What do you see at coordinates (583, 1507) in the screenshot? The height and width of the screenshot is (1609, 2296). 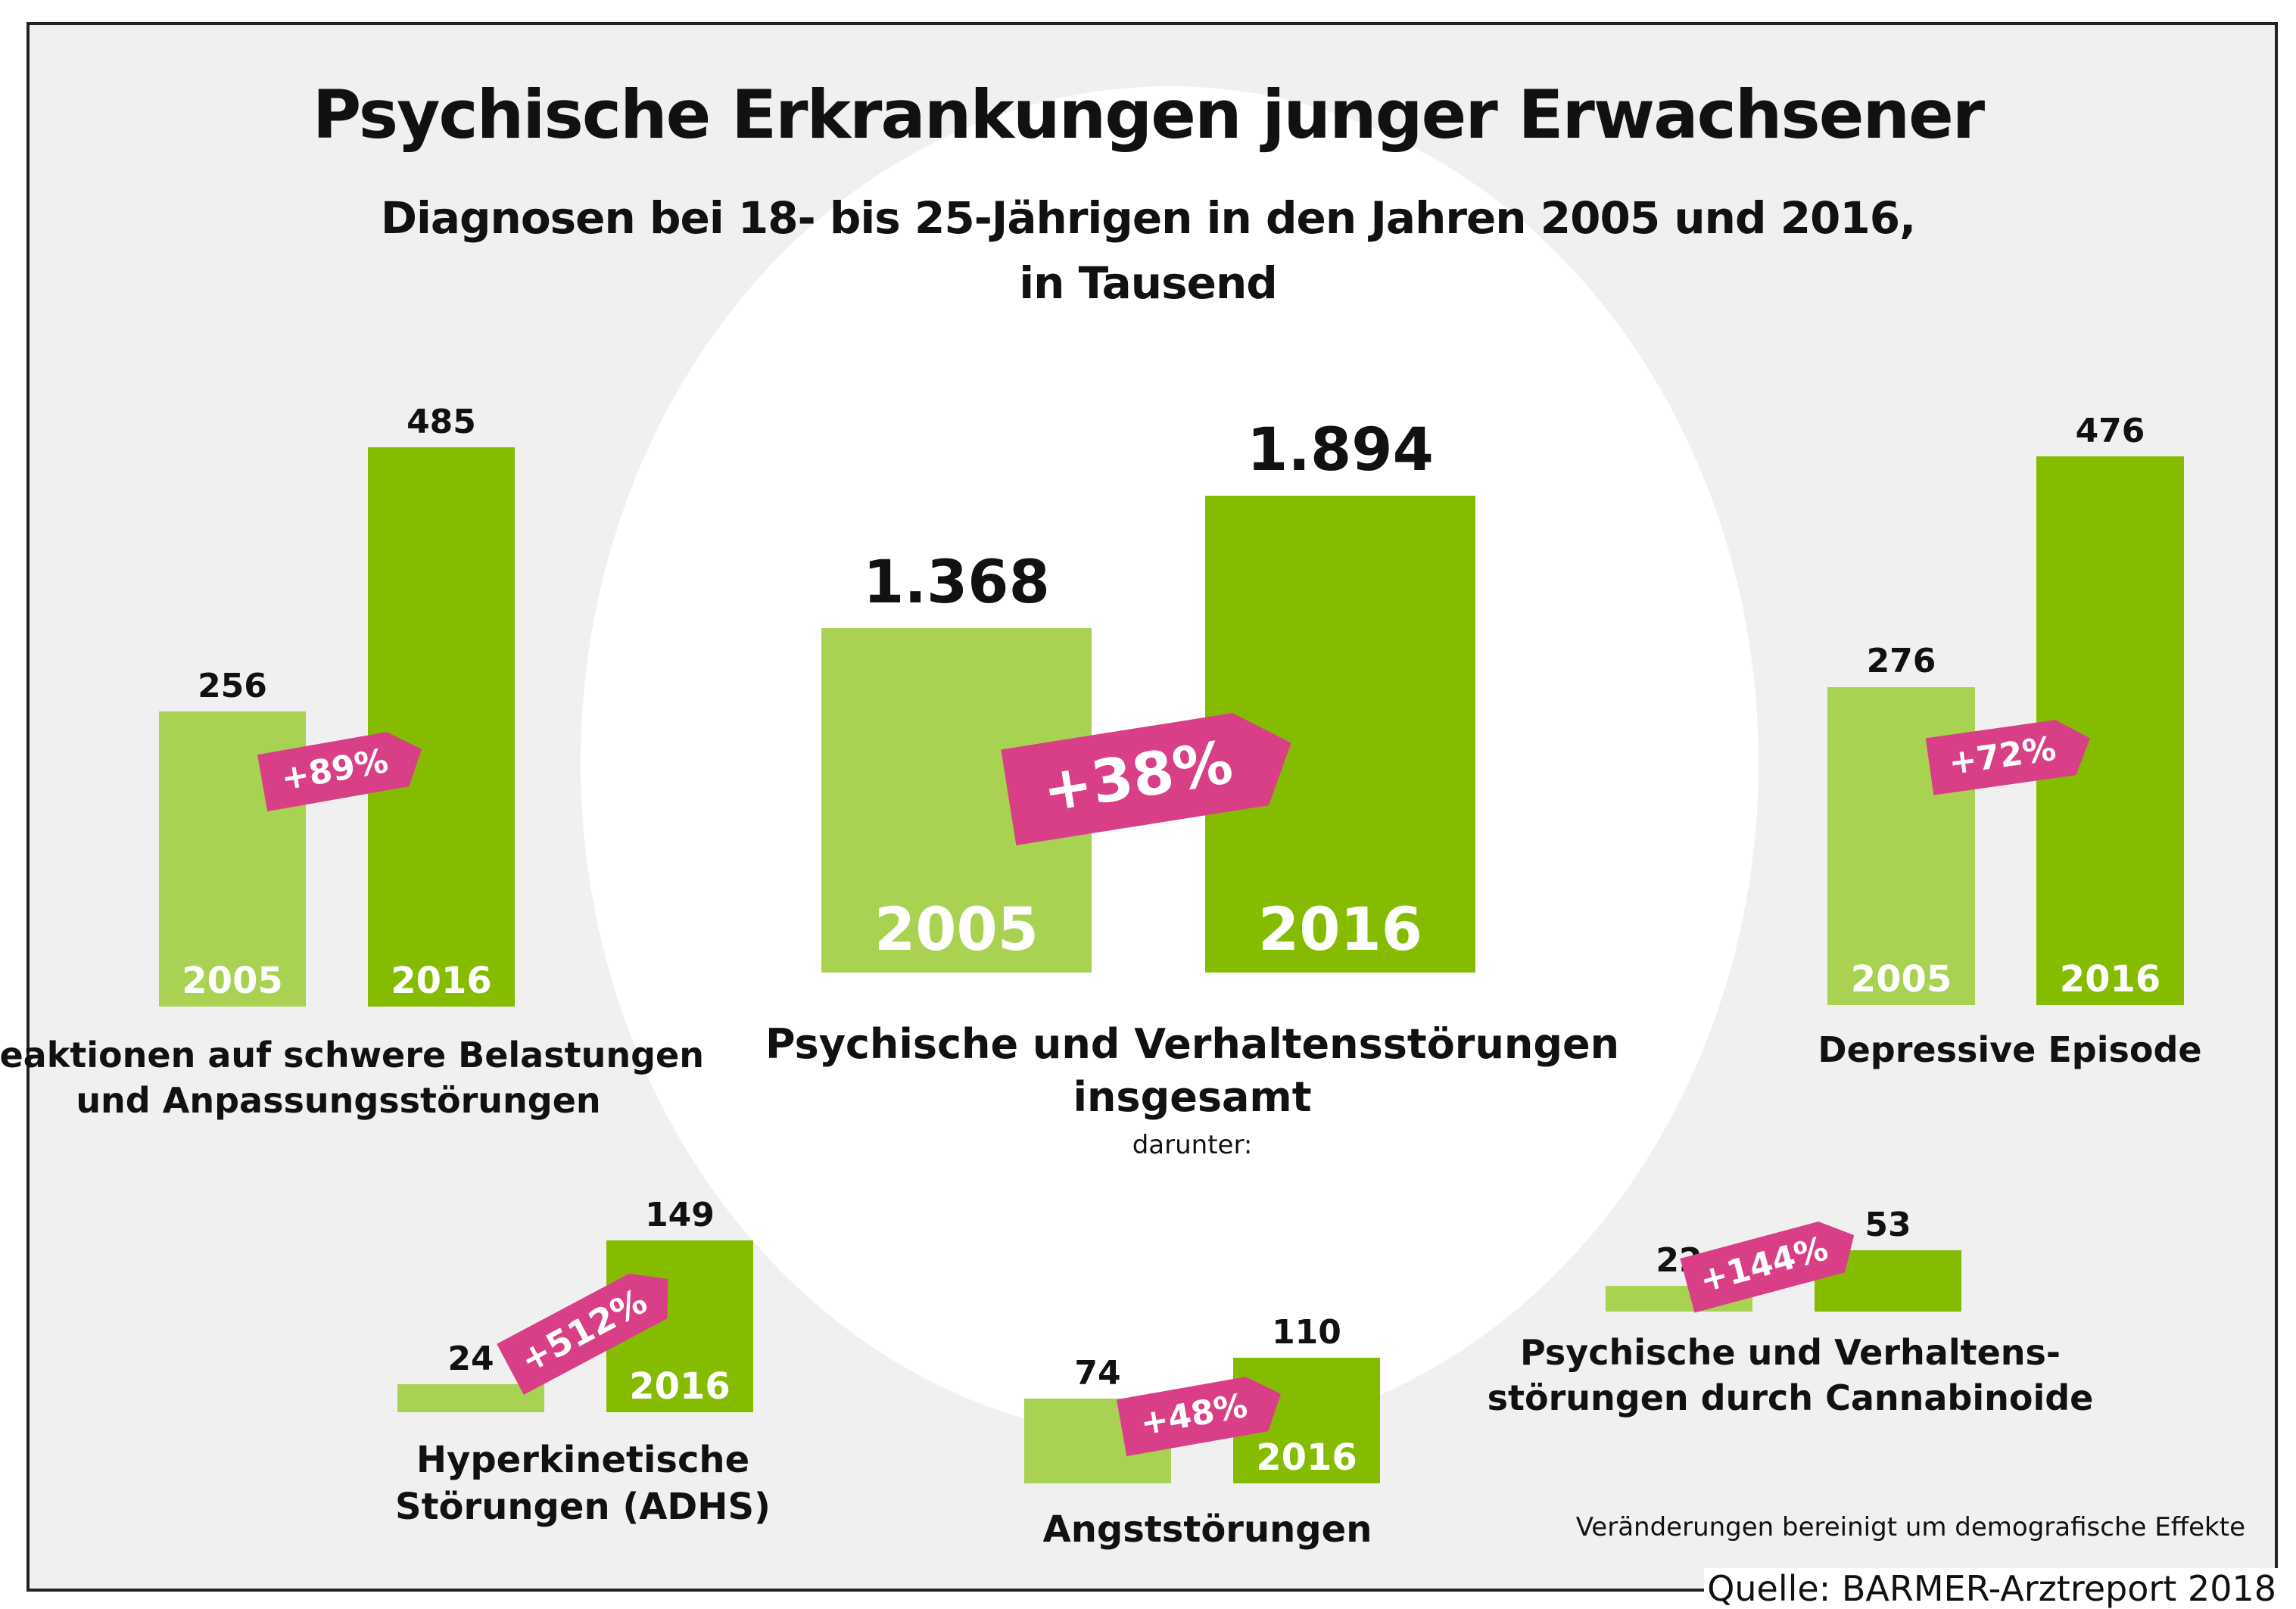 I see `category-label-line-2: Störungen (ADHS)` at bounding box center [583, 1507].